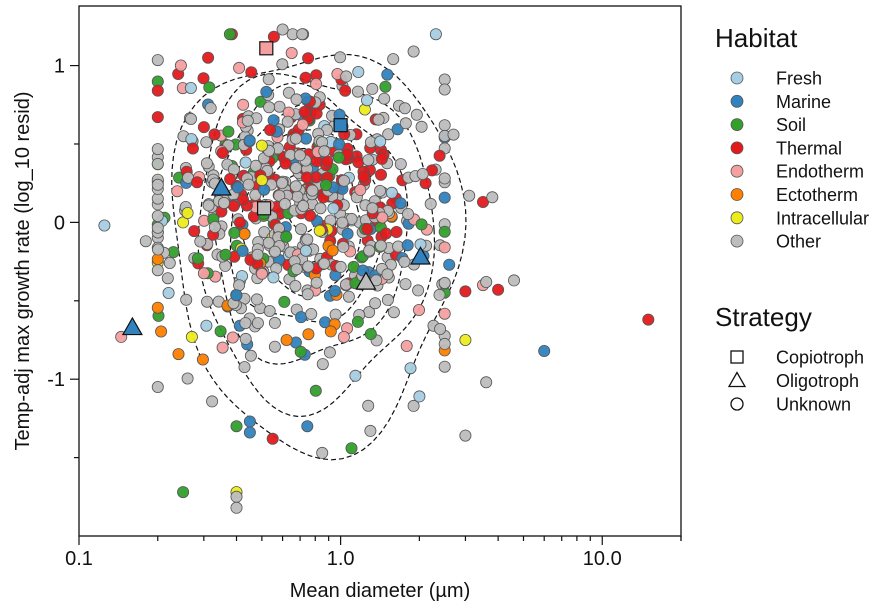 The width and height of the screenshot is (893, 608). What do you see at coordinates (737, 404) in the screenshot?
I see `legend-circle-marker` at bounding box center [737, 404].